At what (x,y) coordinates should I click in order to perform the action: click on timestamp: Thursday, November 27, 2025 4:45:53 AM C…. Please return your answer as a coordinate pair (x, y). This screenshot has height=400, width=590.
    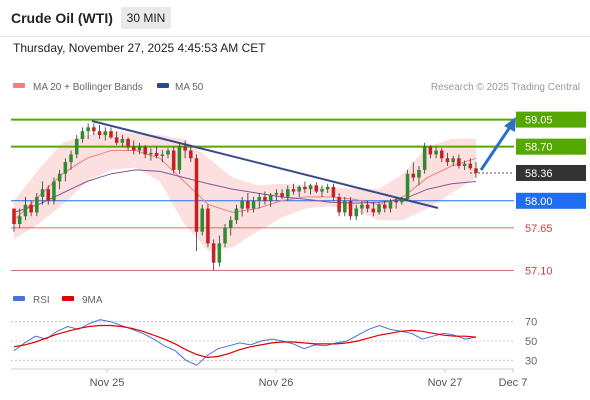
    Looking at the image, I should click on (139, 48).